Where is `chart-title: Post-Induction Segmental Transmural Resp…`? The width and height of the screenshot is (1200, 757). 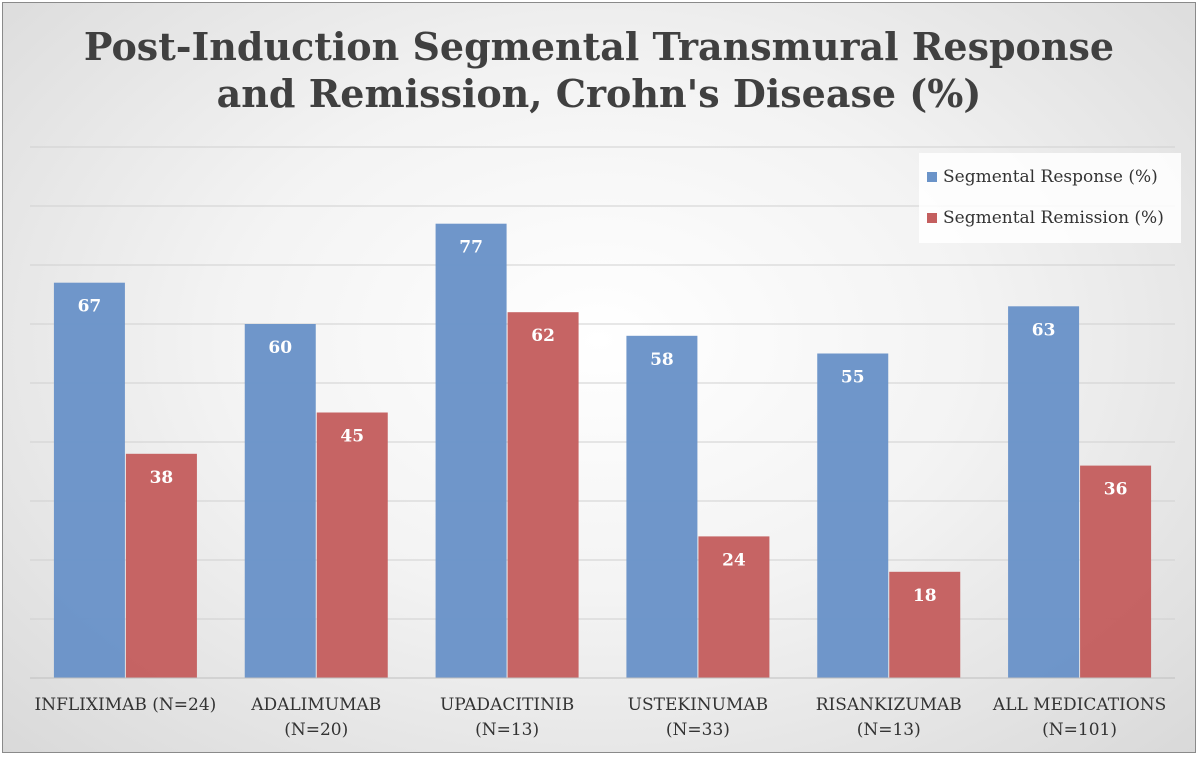 chart-title: Post-Induction Segmental Transmural Resp… is located at coordinates (599, 70).